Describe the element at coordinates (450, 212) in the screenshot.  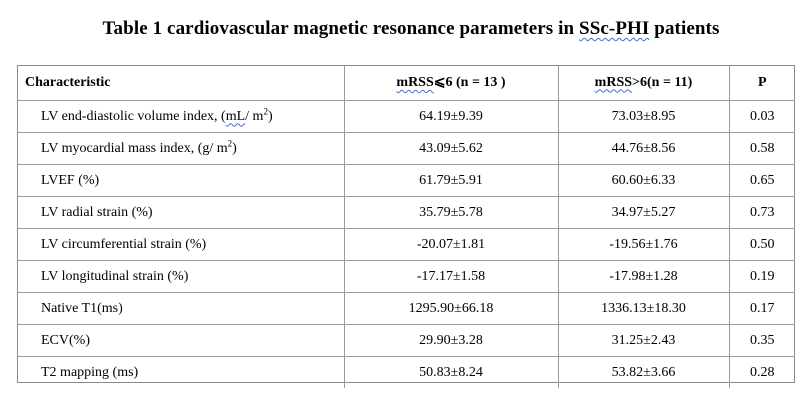
I see `row-value-mrss-le-6: 35.79±5.78` at that location.